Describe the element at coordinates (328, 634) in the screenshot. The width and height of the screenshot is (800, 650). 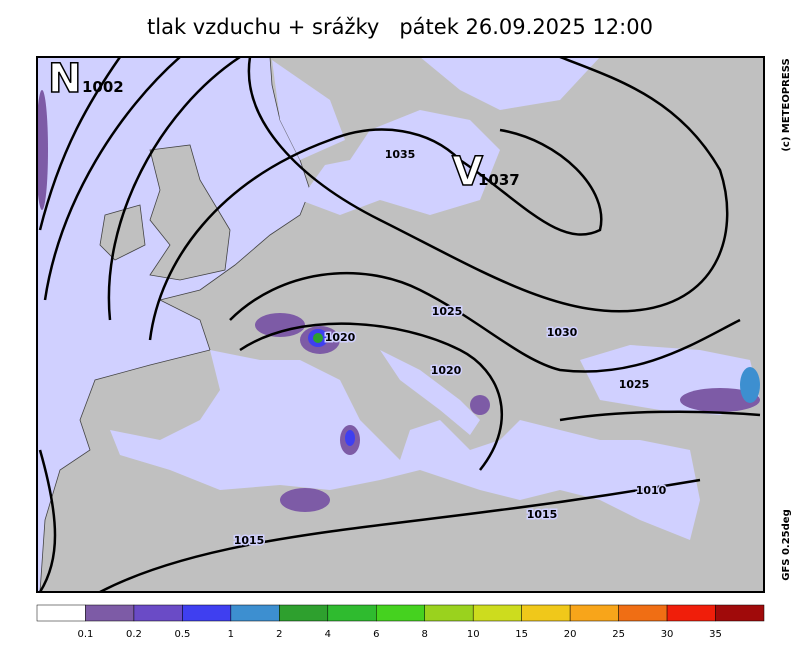
I see `legend-label: 4` at that location.